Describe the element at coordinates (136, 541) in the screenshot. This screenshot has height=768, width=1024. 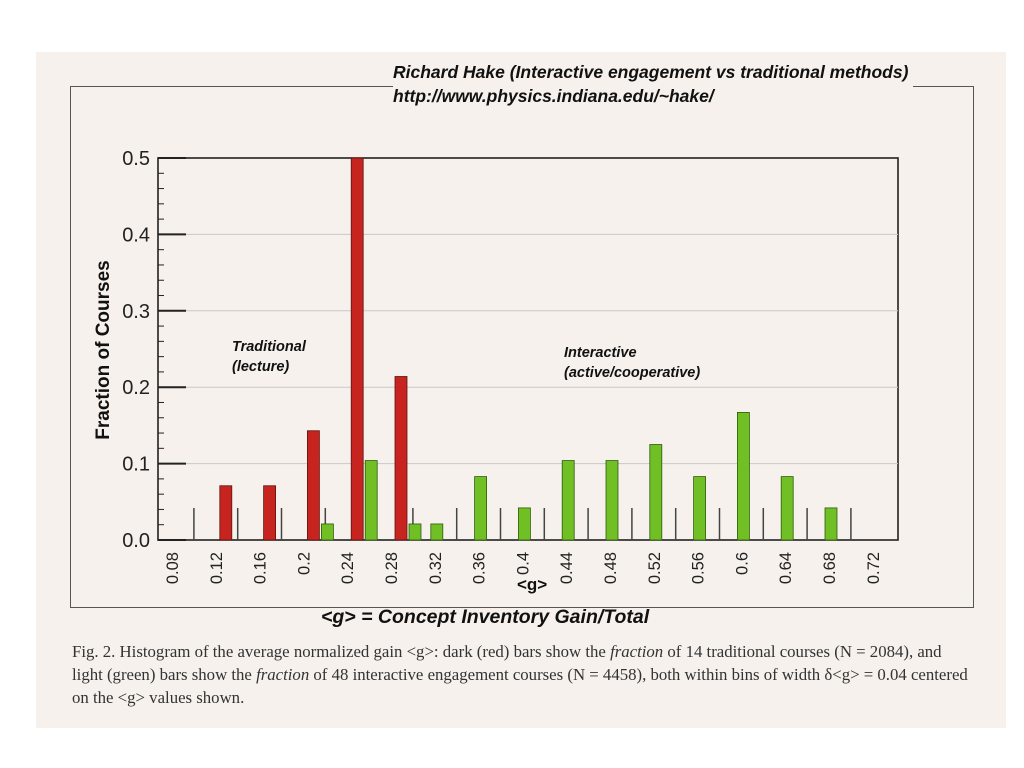
I see `y-tick-label: 0.0` at that location.